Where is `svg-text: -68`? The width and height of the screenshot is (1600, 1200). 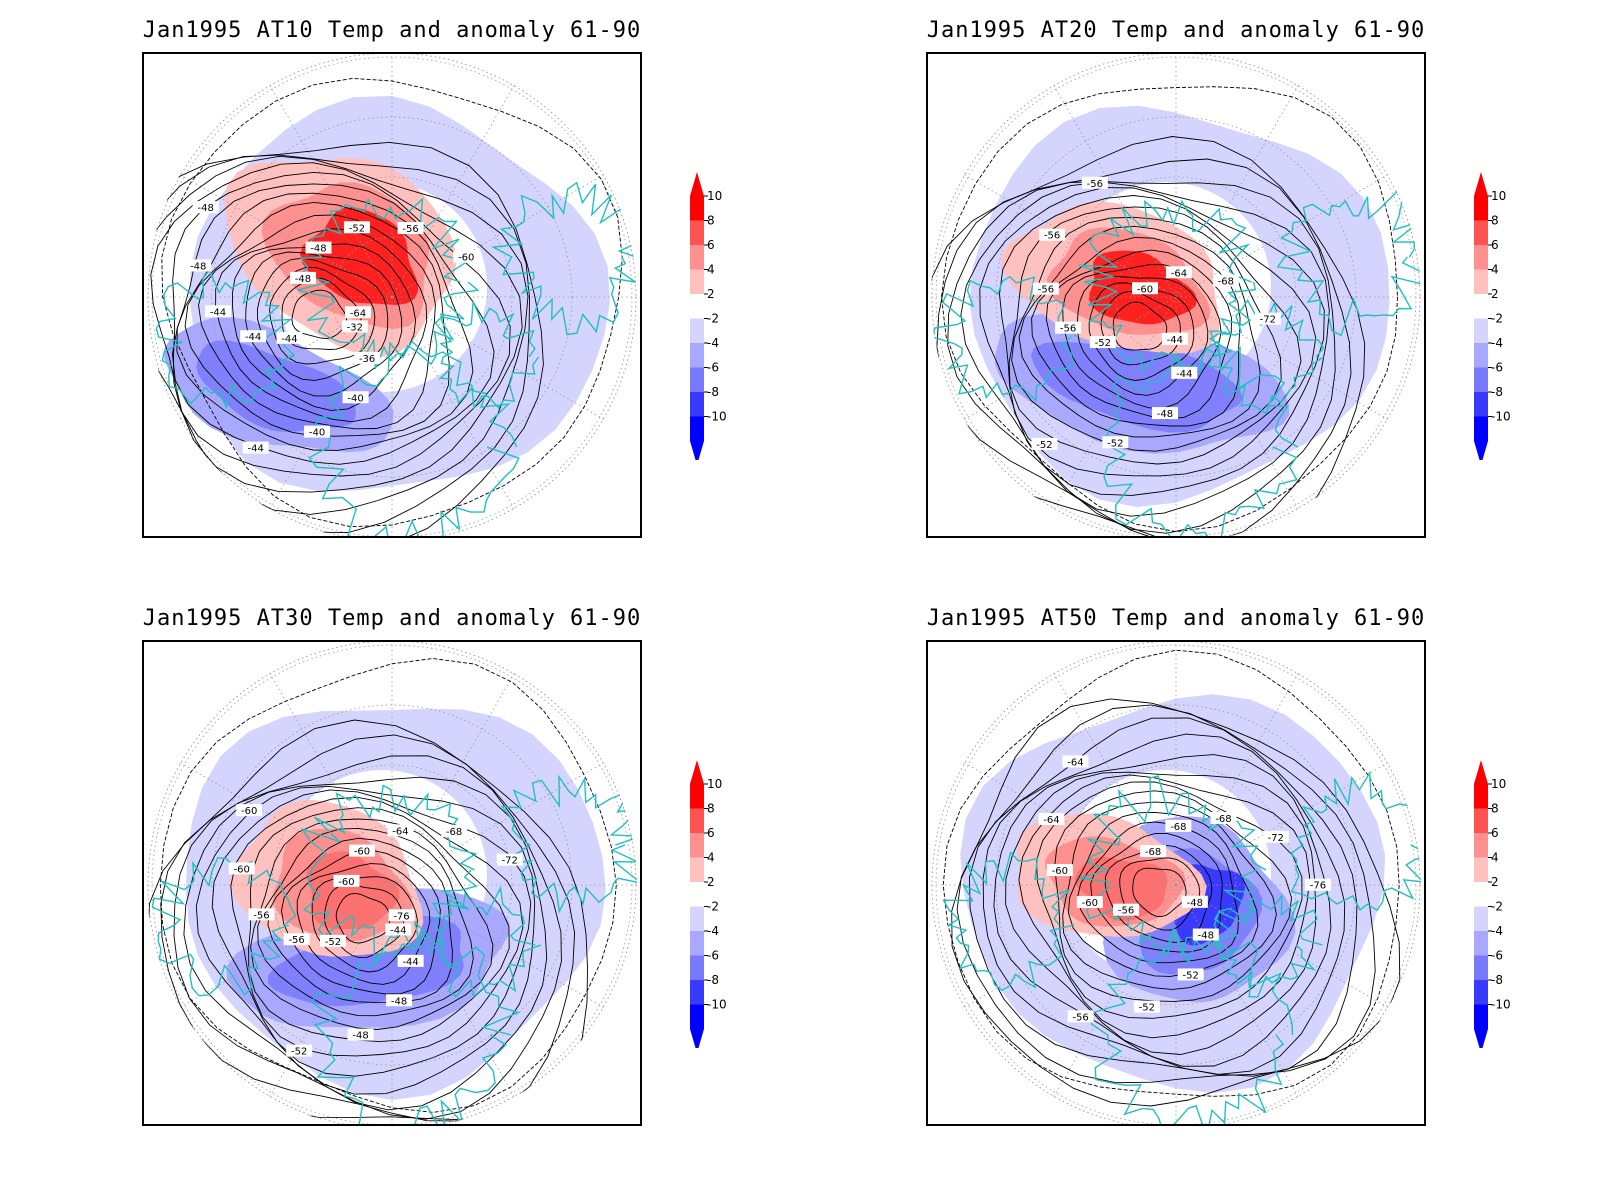 svg-text: -68 is located at coordinates (1223, 819).